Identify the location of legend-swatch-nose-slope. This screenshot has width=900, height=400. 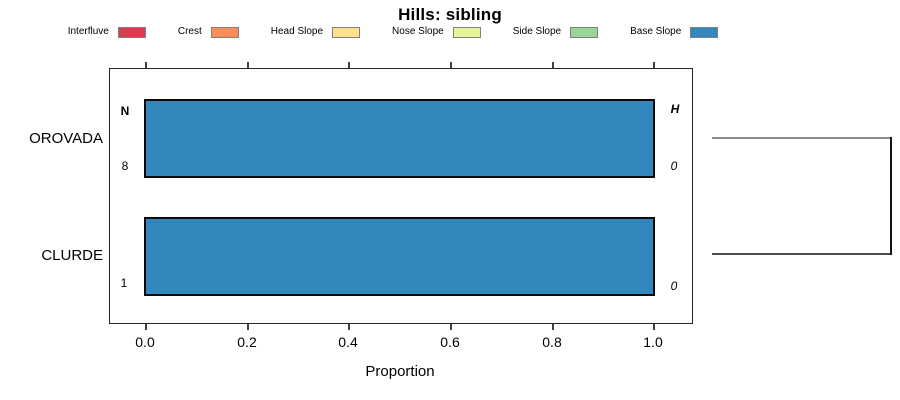
(466, 32).